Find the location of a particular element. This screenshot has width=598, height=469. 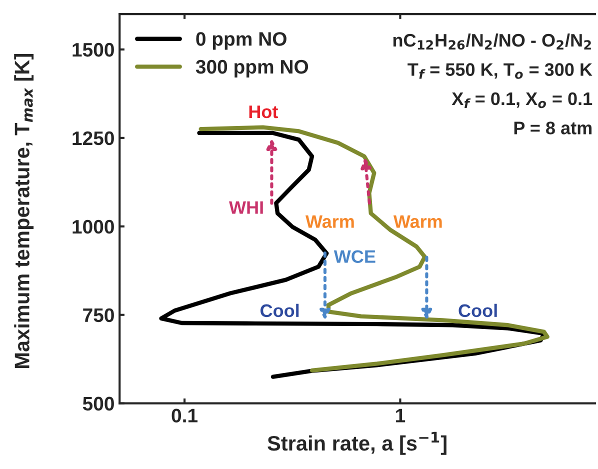

y-tick-label: 1000 is located at coordinates (93, 227).